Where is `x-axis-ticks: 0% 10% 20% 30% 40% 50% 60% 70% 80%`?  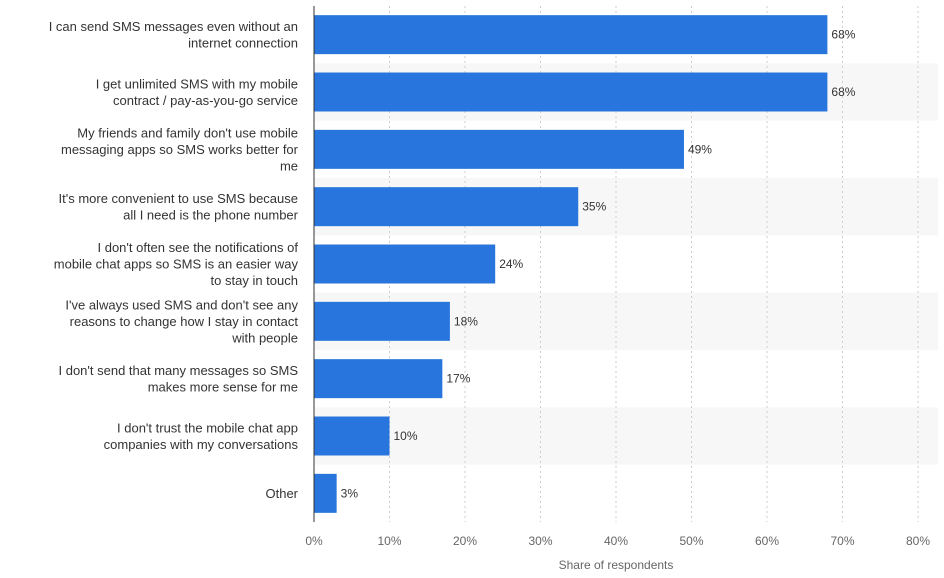 x-axis-ticks: 0% 10% 20% 30% 40% 50% 60% 70% 80% is located at coordinates (617, 541).